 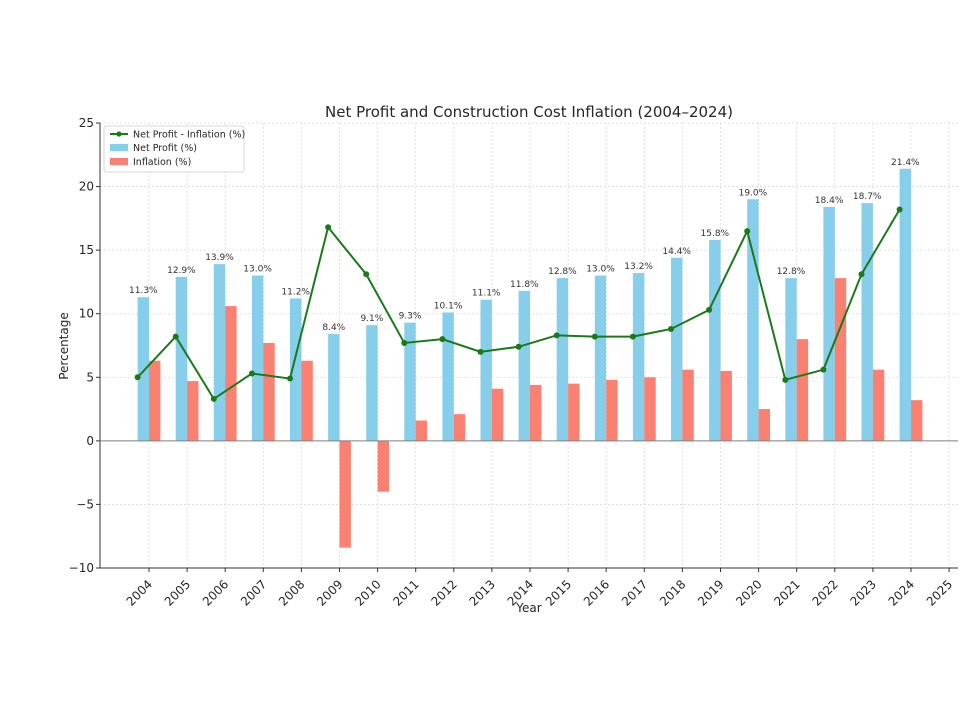 What do you see at coordinates (753, 193) in the screenshot?
I see `net-profit-data-label: 19.0%` at bounding box center [753, 193].